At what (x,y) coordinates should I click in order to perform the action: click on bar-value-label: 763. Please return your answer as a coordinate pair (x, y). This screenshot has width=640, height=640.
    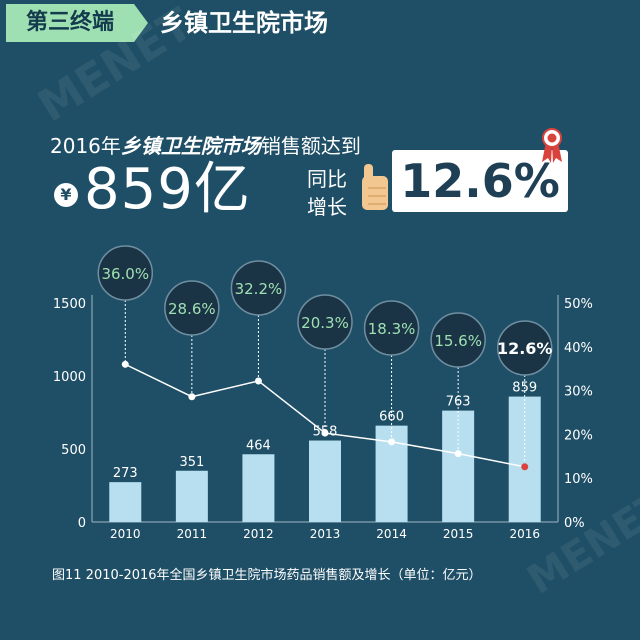
    Looking at the image, I should click on (458, 402).